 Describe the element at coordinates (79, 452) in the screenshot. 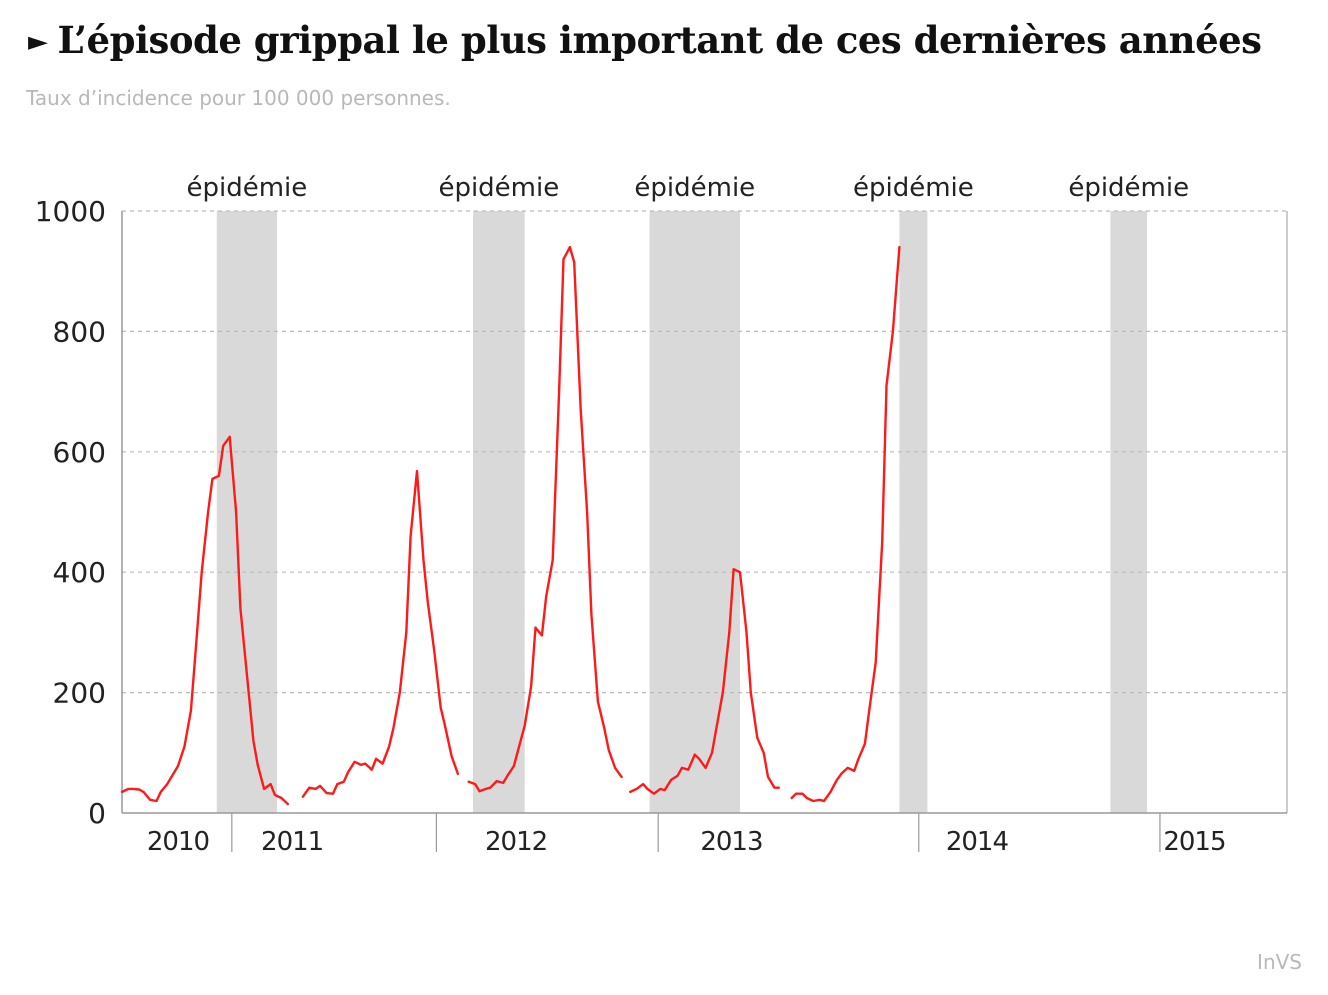

I see `y-tick-label: 600` at that location.